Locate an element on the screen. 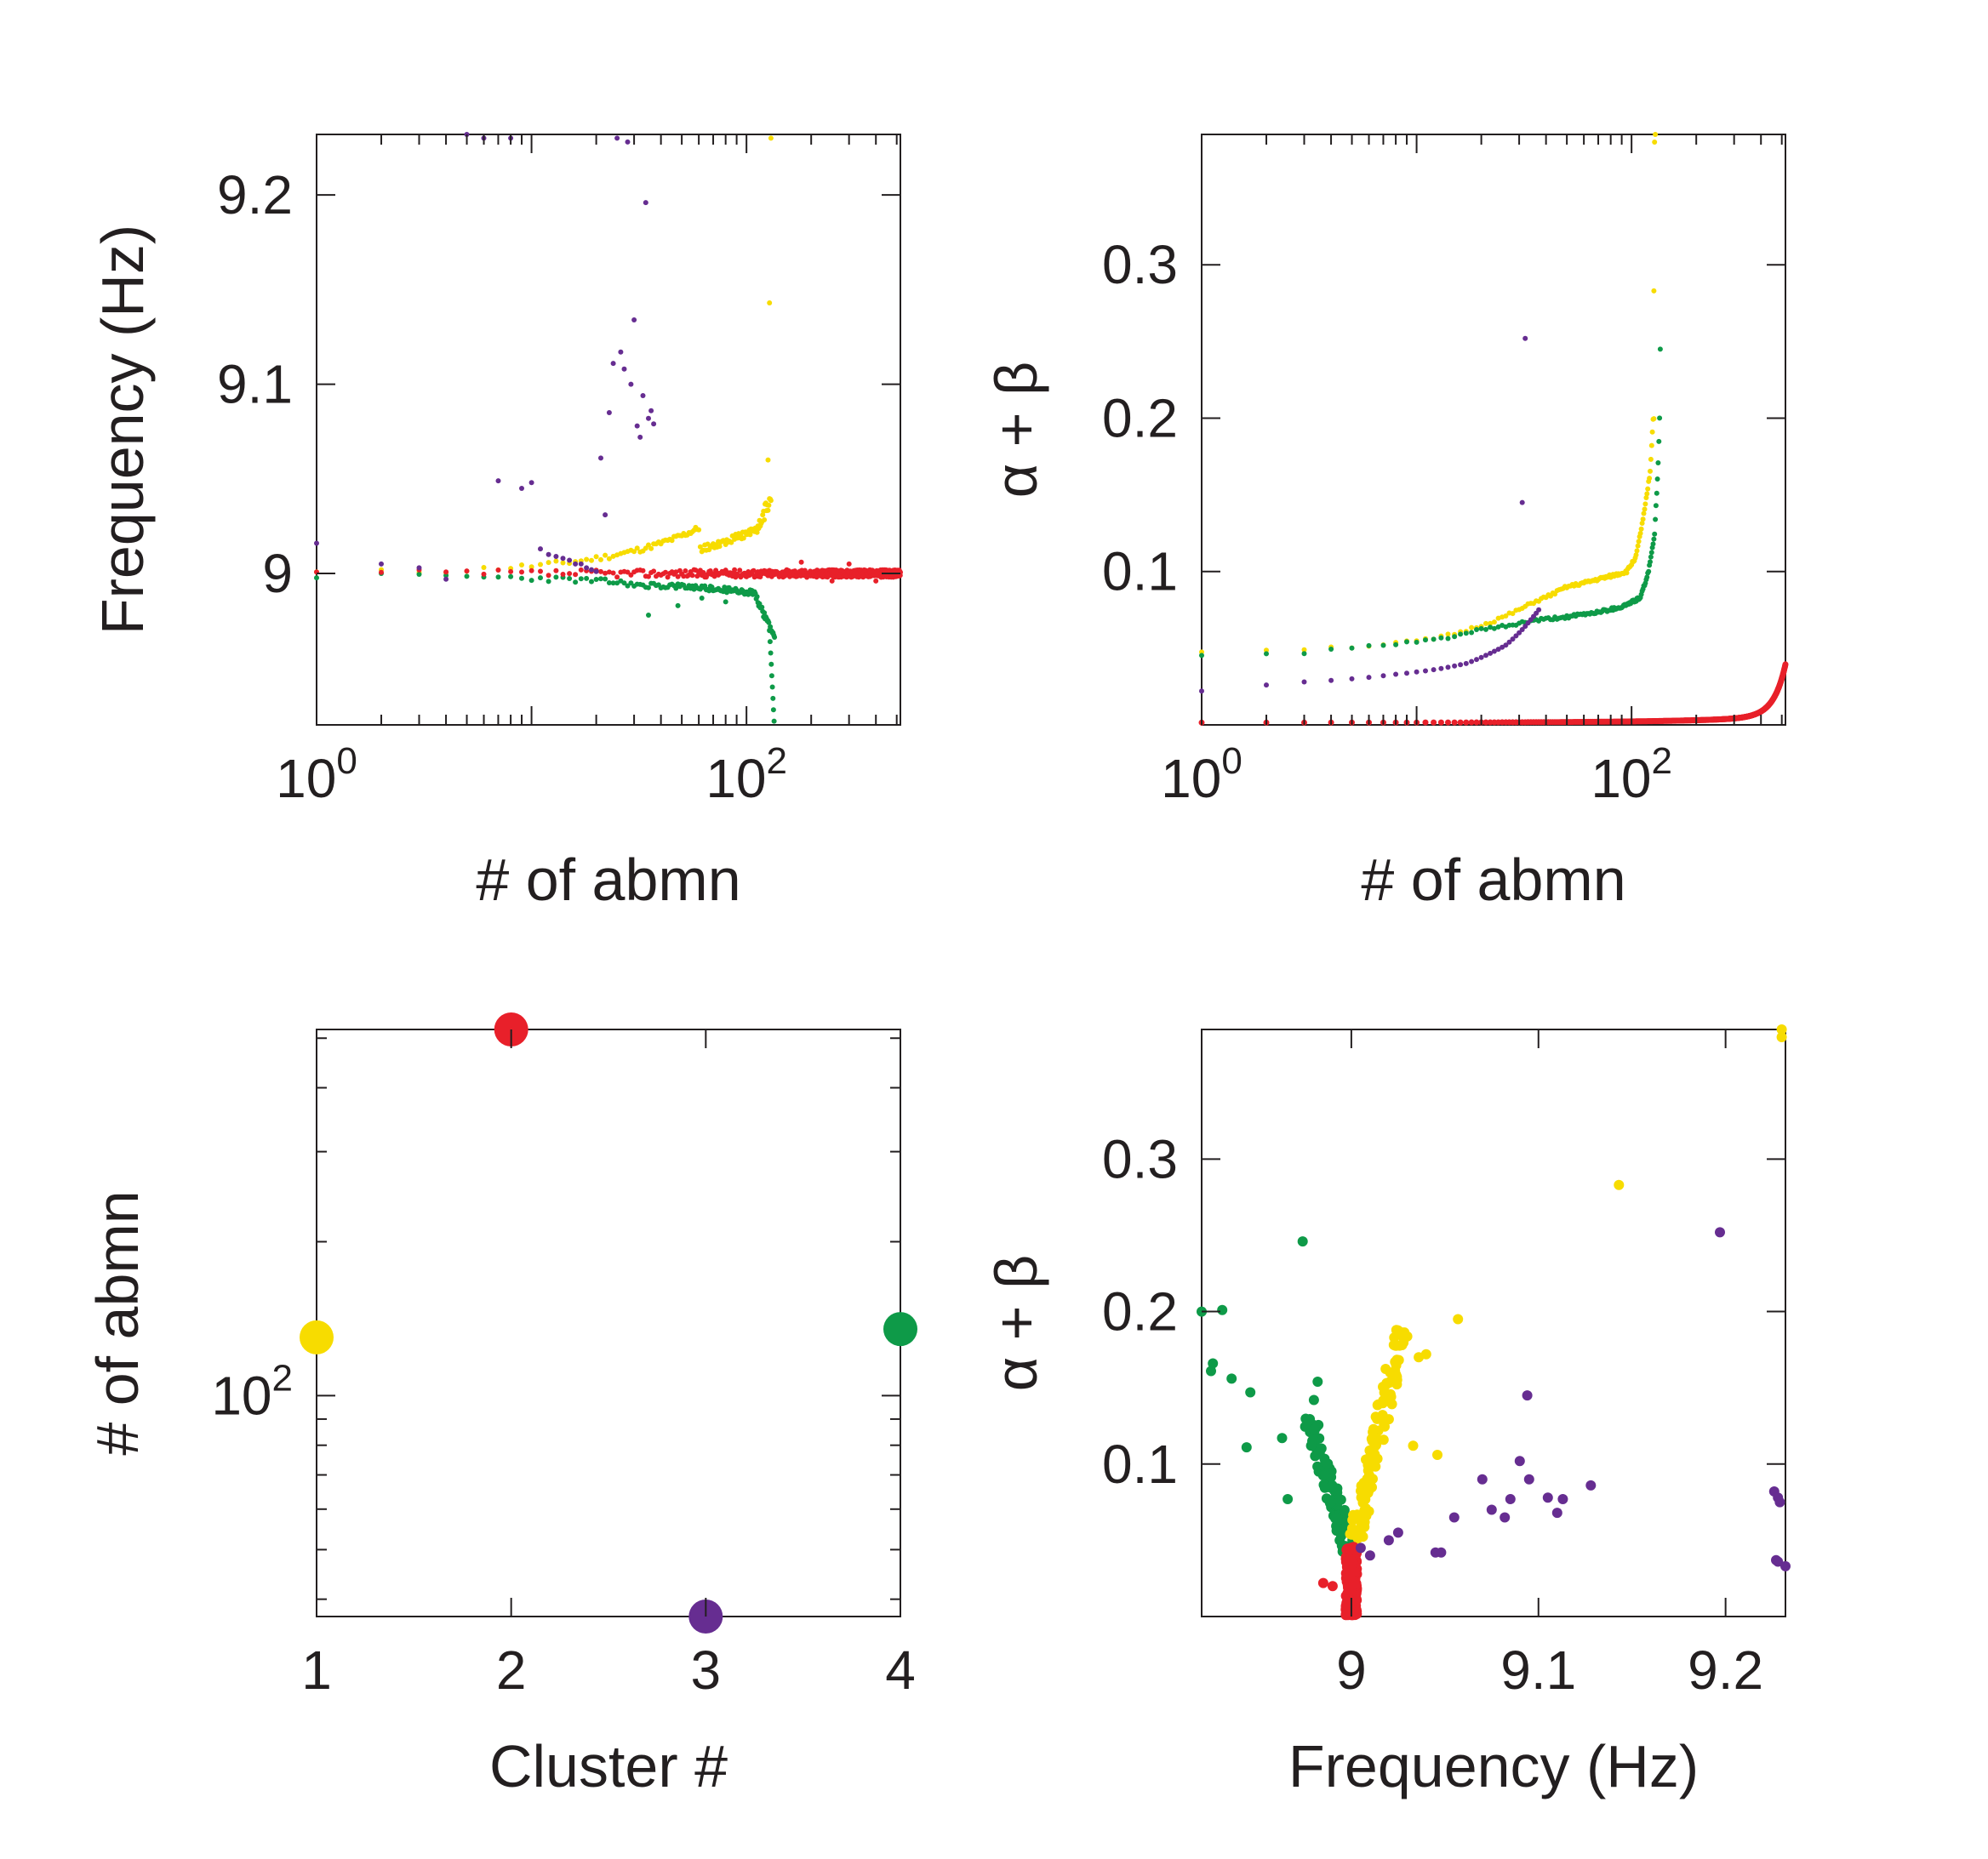 This screenshot has width=1988, height=1859. y-axis-label: # of abmn is located at coordinates (117, 1323).